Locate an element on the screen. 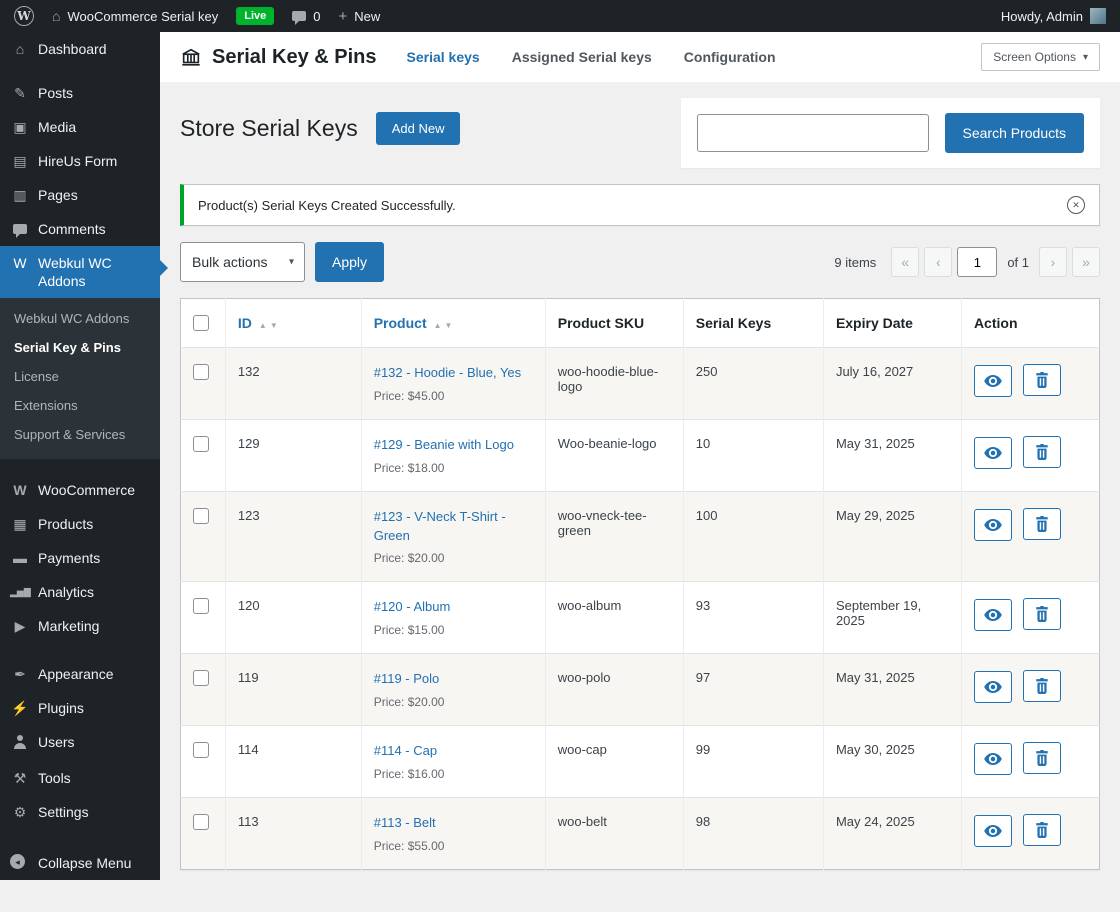  product-link: #129 - Beanie with Logo is located at coordinates (453, 445).